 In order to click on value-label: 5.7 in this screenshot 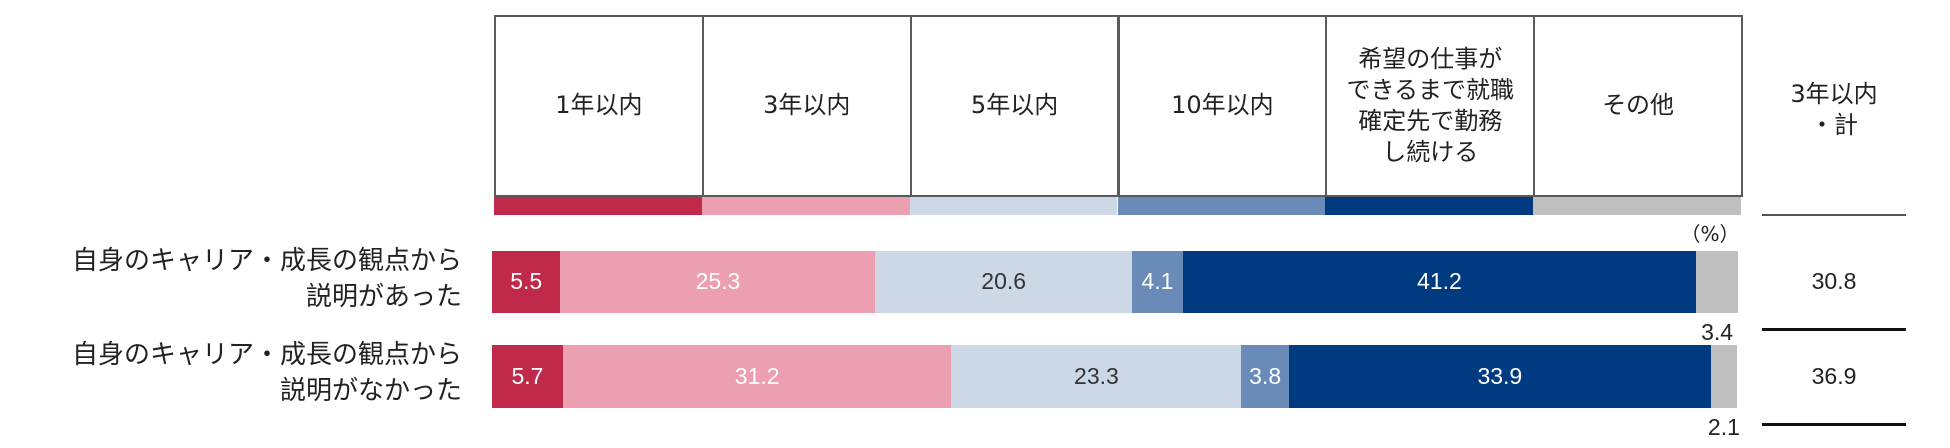, I will do `click(527, 375)`.